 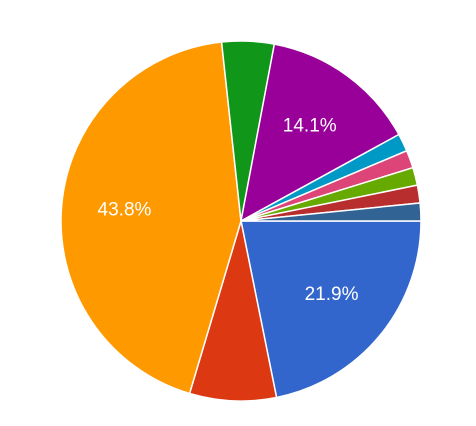 What do you see at coordinates (310, 125) in the screenshot?
I see `slice-label: 14.1%` at bounding box center [310, 125].